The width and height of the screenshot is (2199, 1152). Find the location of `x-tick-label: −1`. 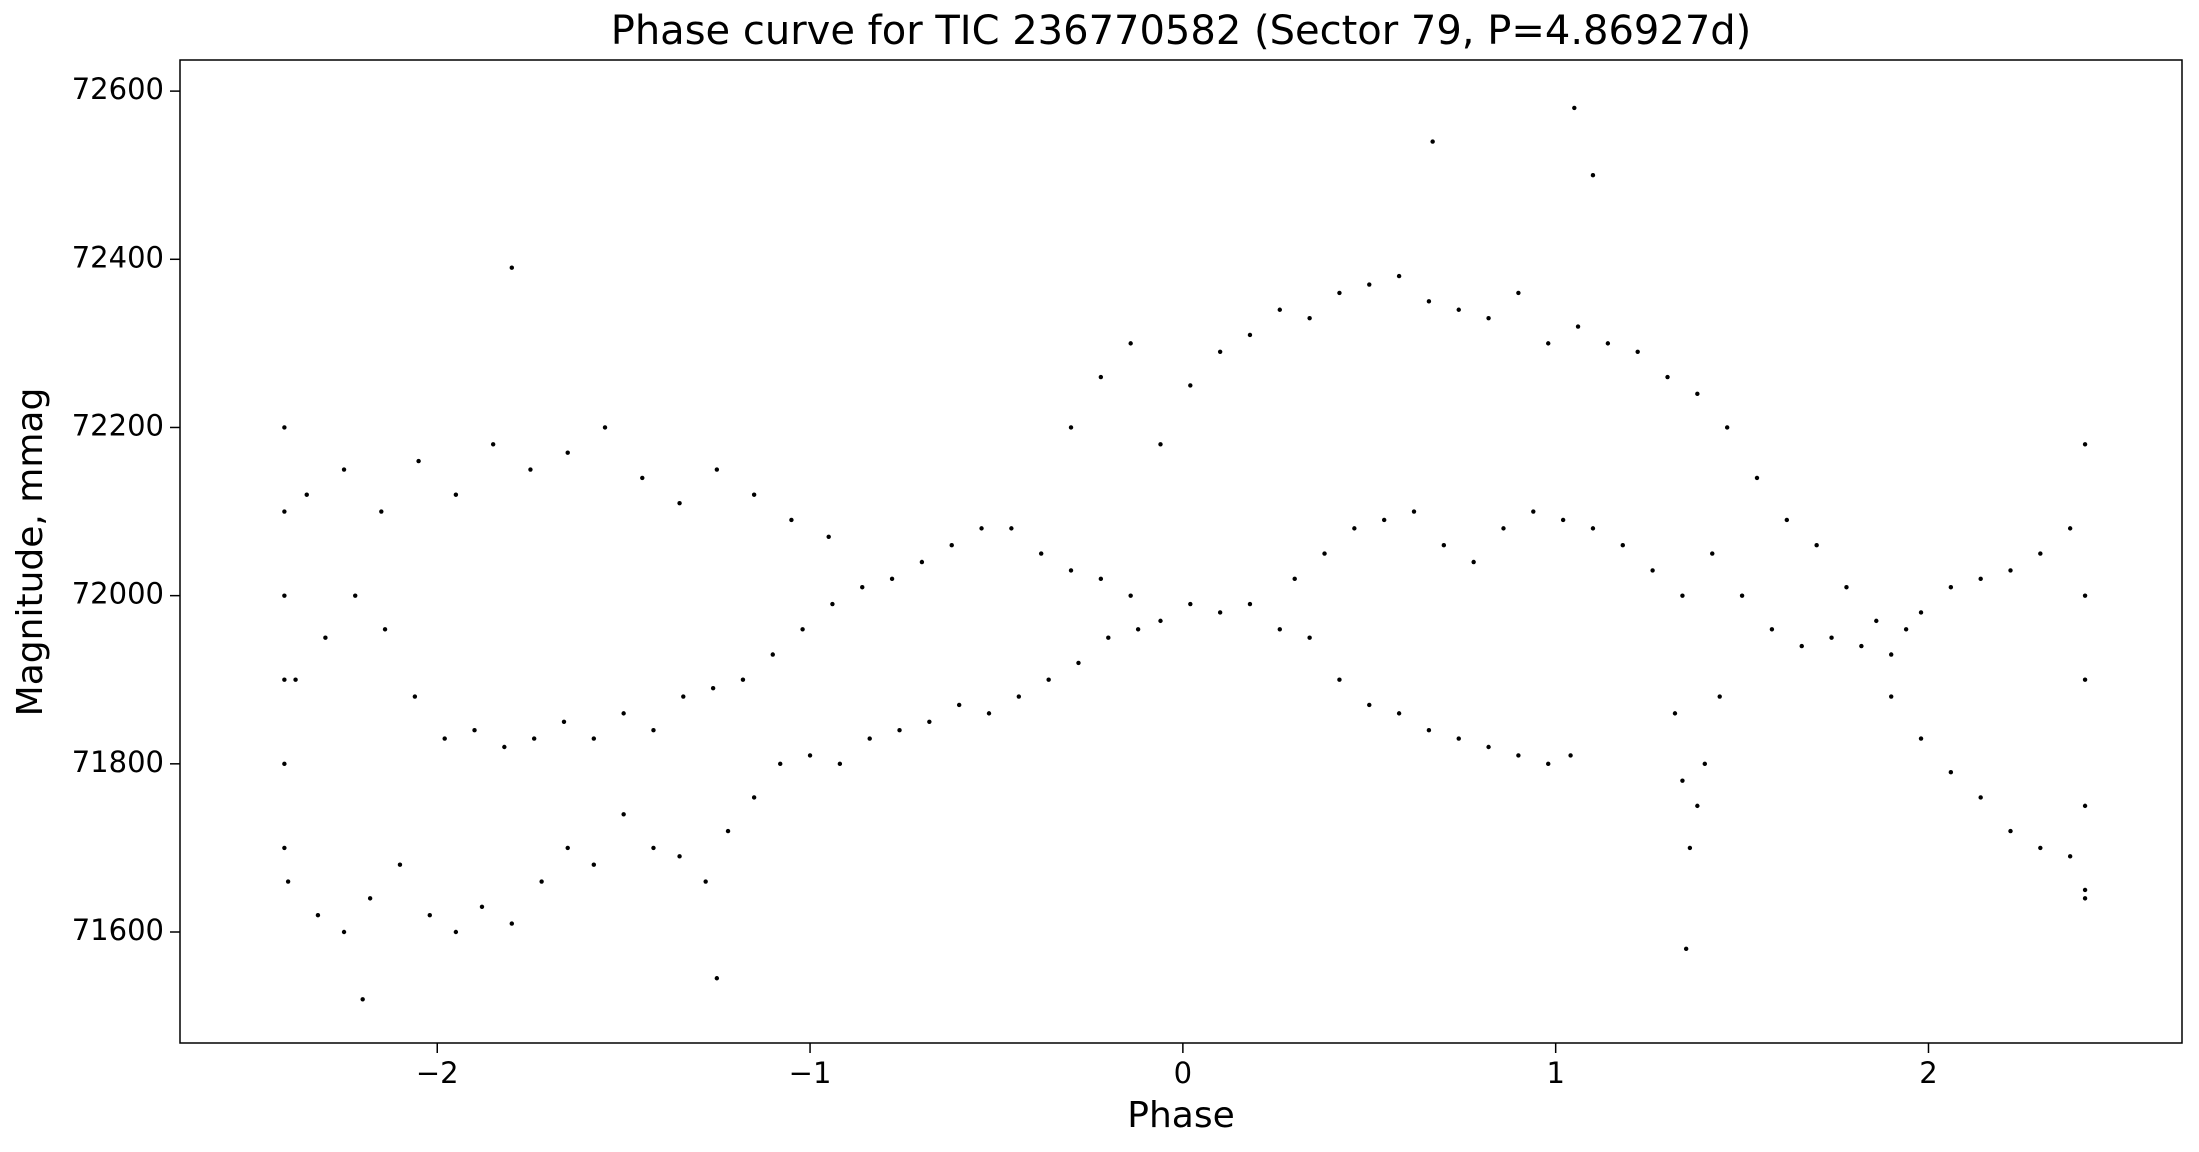

x-tick-label: −1 is located at coordinates (810, 1073).